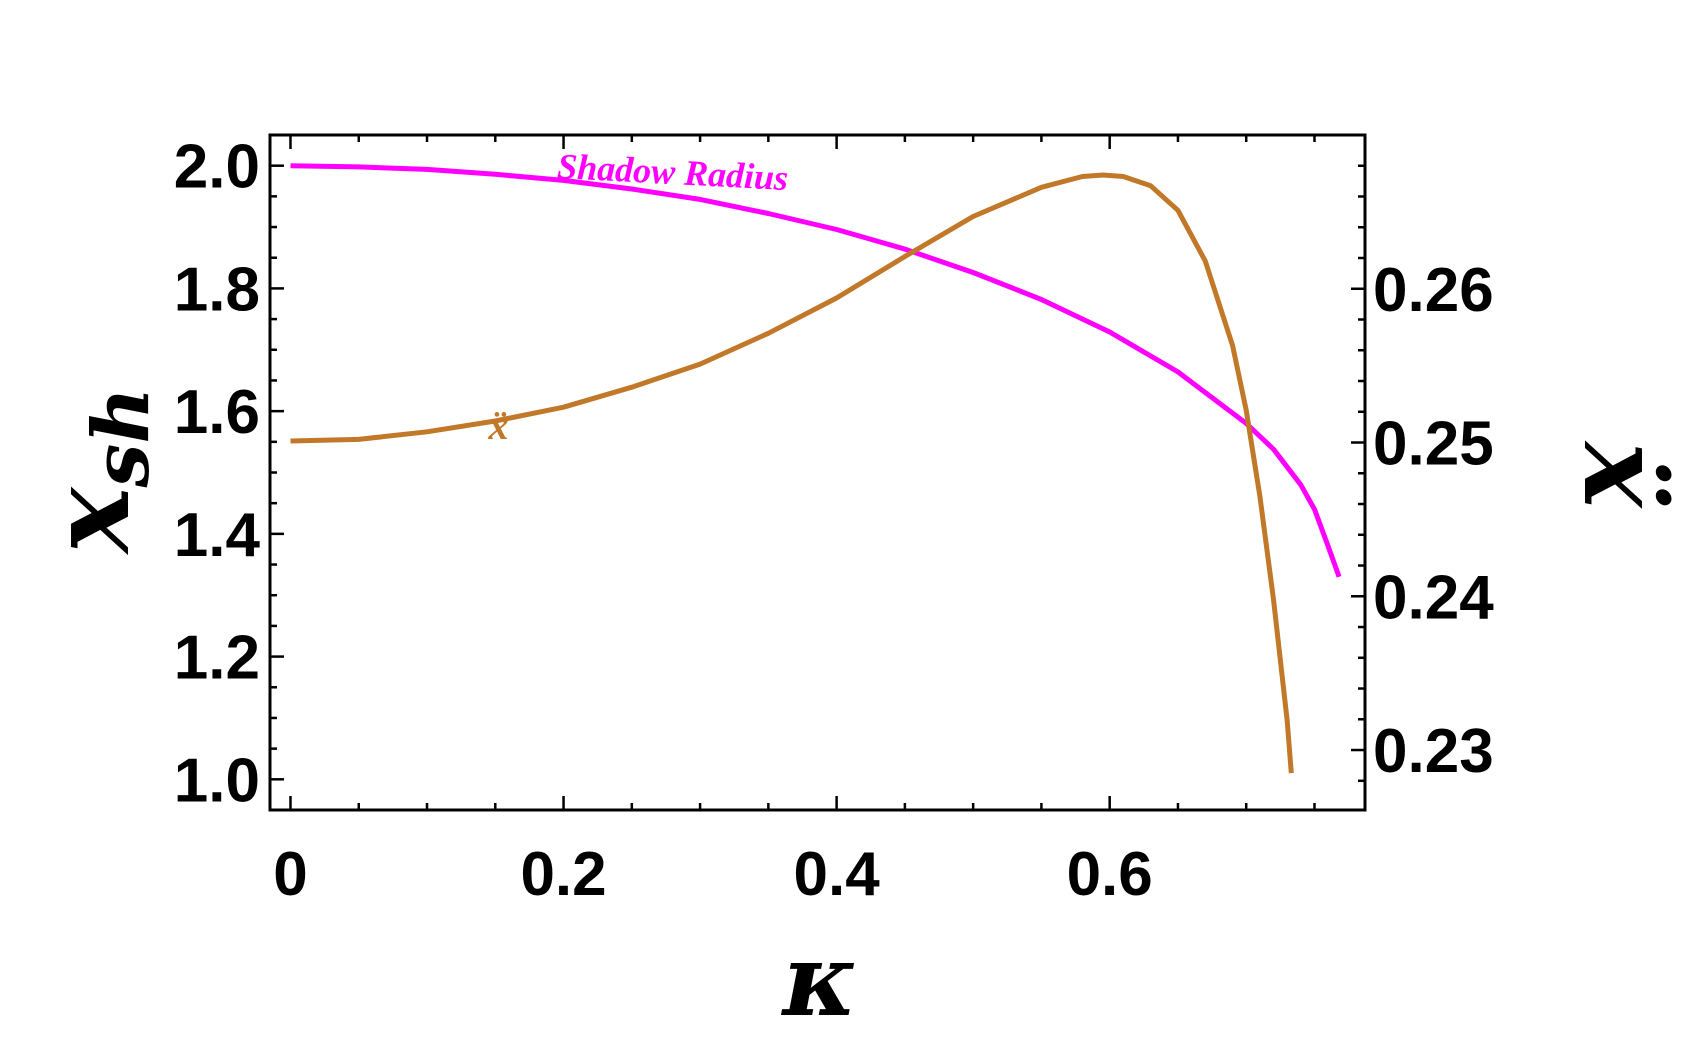 This screenshot has height=1053, width=1700. What do you see at coordinates (217, 289) in the screenshot?
I see `y-left-tick-label: 1.8` at bounding box center [217, 289].